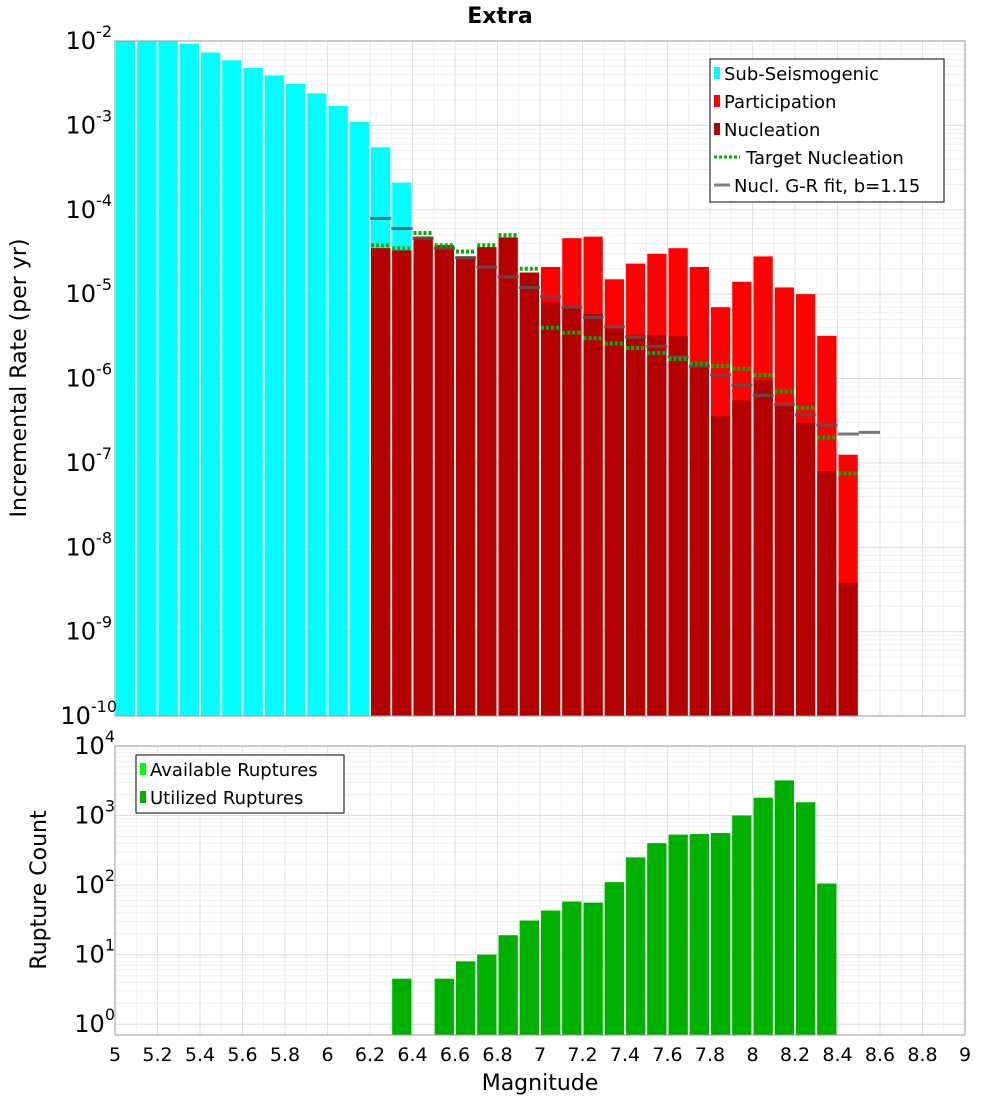 Image resolution: width=1000 pixels, height=1104 pixels. What do you see at coordinates (242, 1055) in the screenshot?
I see `x-tick-label: 5.6` at bounding box center [242, 1055].